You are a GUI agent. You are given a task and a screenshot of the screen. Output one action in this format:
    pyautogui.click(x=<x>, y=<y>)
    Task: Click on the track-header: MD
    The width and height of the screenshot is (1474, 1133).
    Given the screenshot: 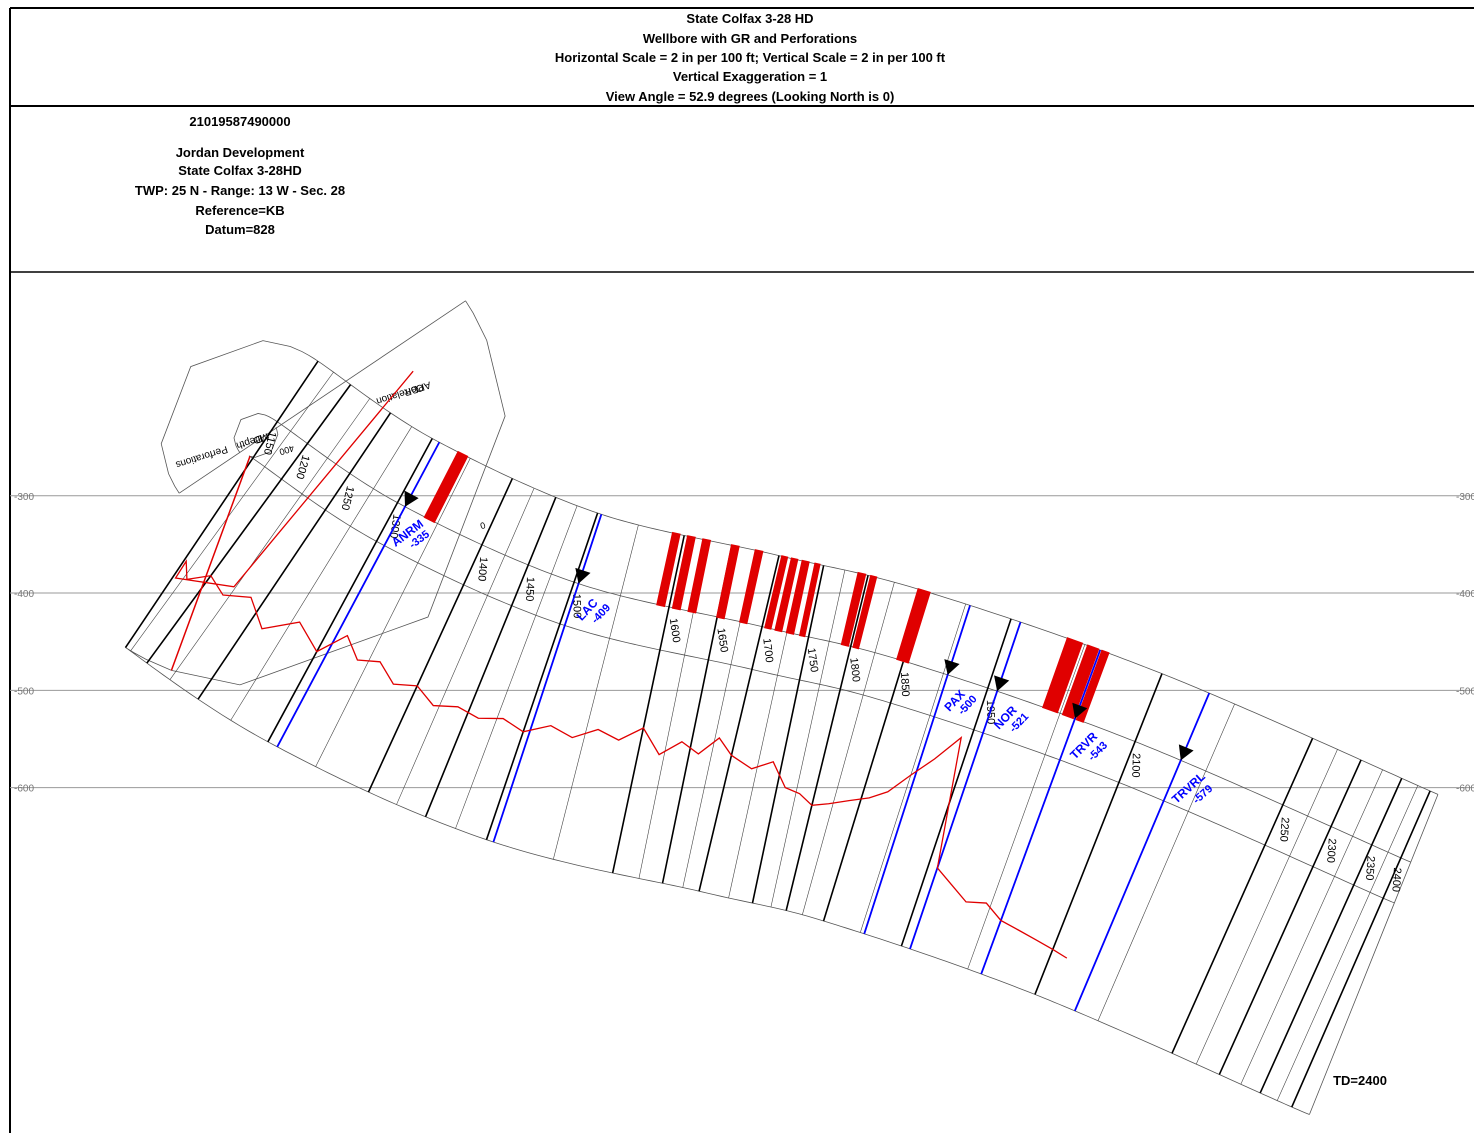 What is the action you would take?
    pyautogui.click(x=261, y=437)
    